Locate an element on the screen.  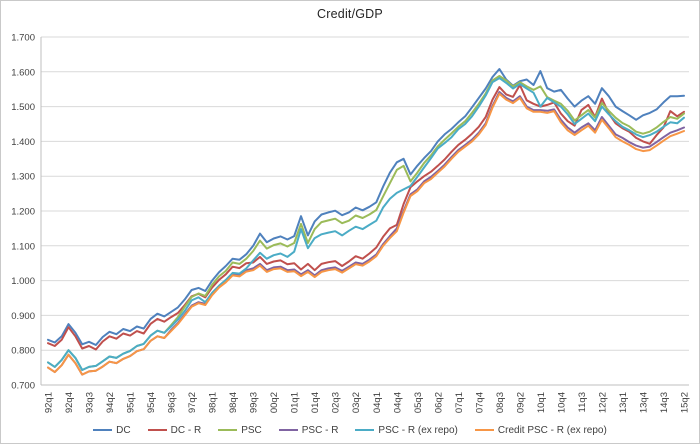
y-axis-tick-label: 1.100 is located at coordinates (23, 246).